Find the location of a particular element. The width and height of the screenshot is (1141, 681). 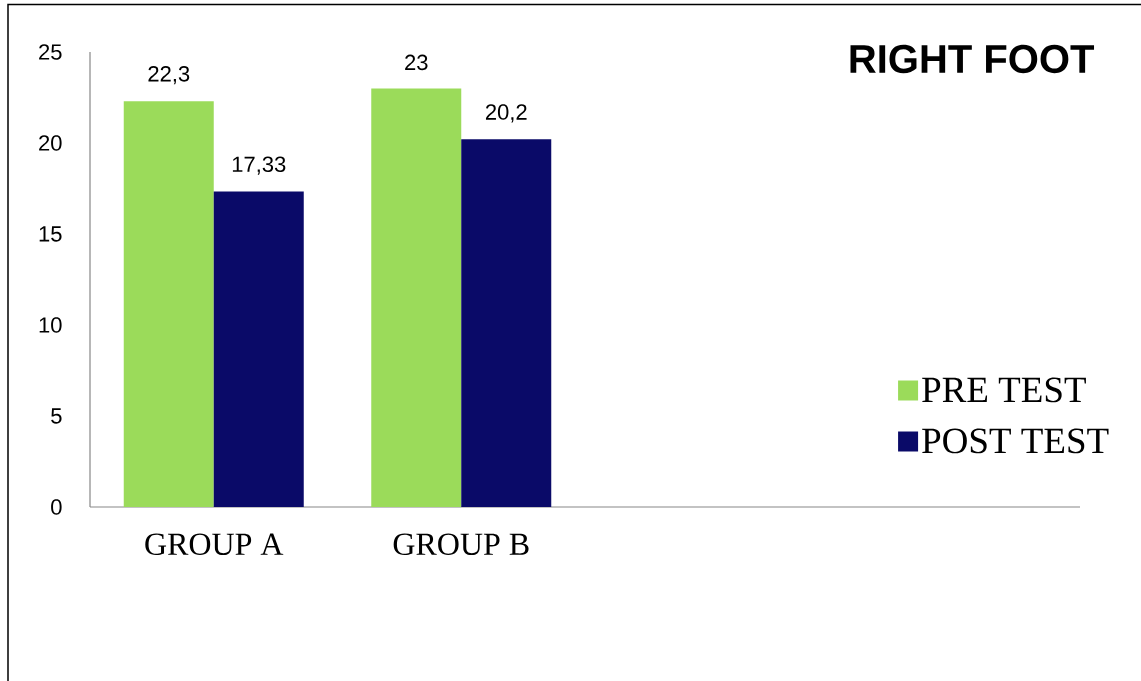

data-label: 22,3 is located at coordinates (169, 75).